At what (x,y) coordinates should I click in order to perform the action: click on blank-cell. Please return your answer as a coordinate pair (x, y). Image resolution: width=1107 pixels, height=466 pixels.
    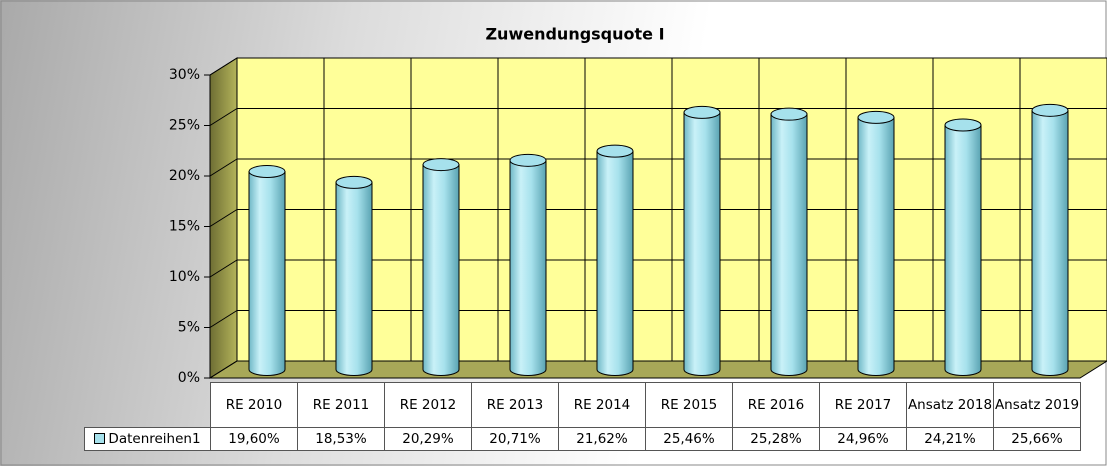
    Looking at the image, I should click on (148, 405).